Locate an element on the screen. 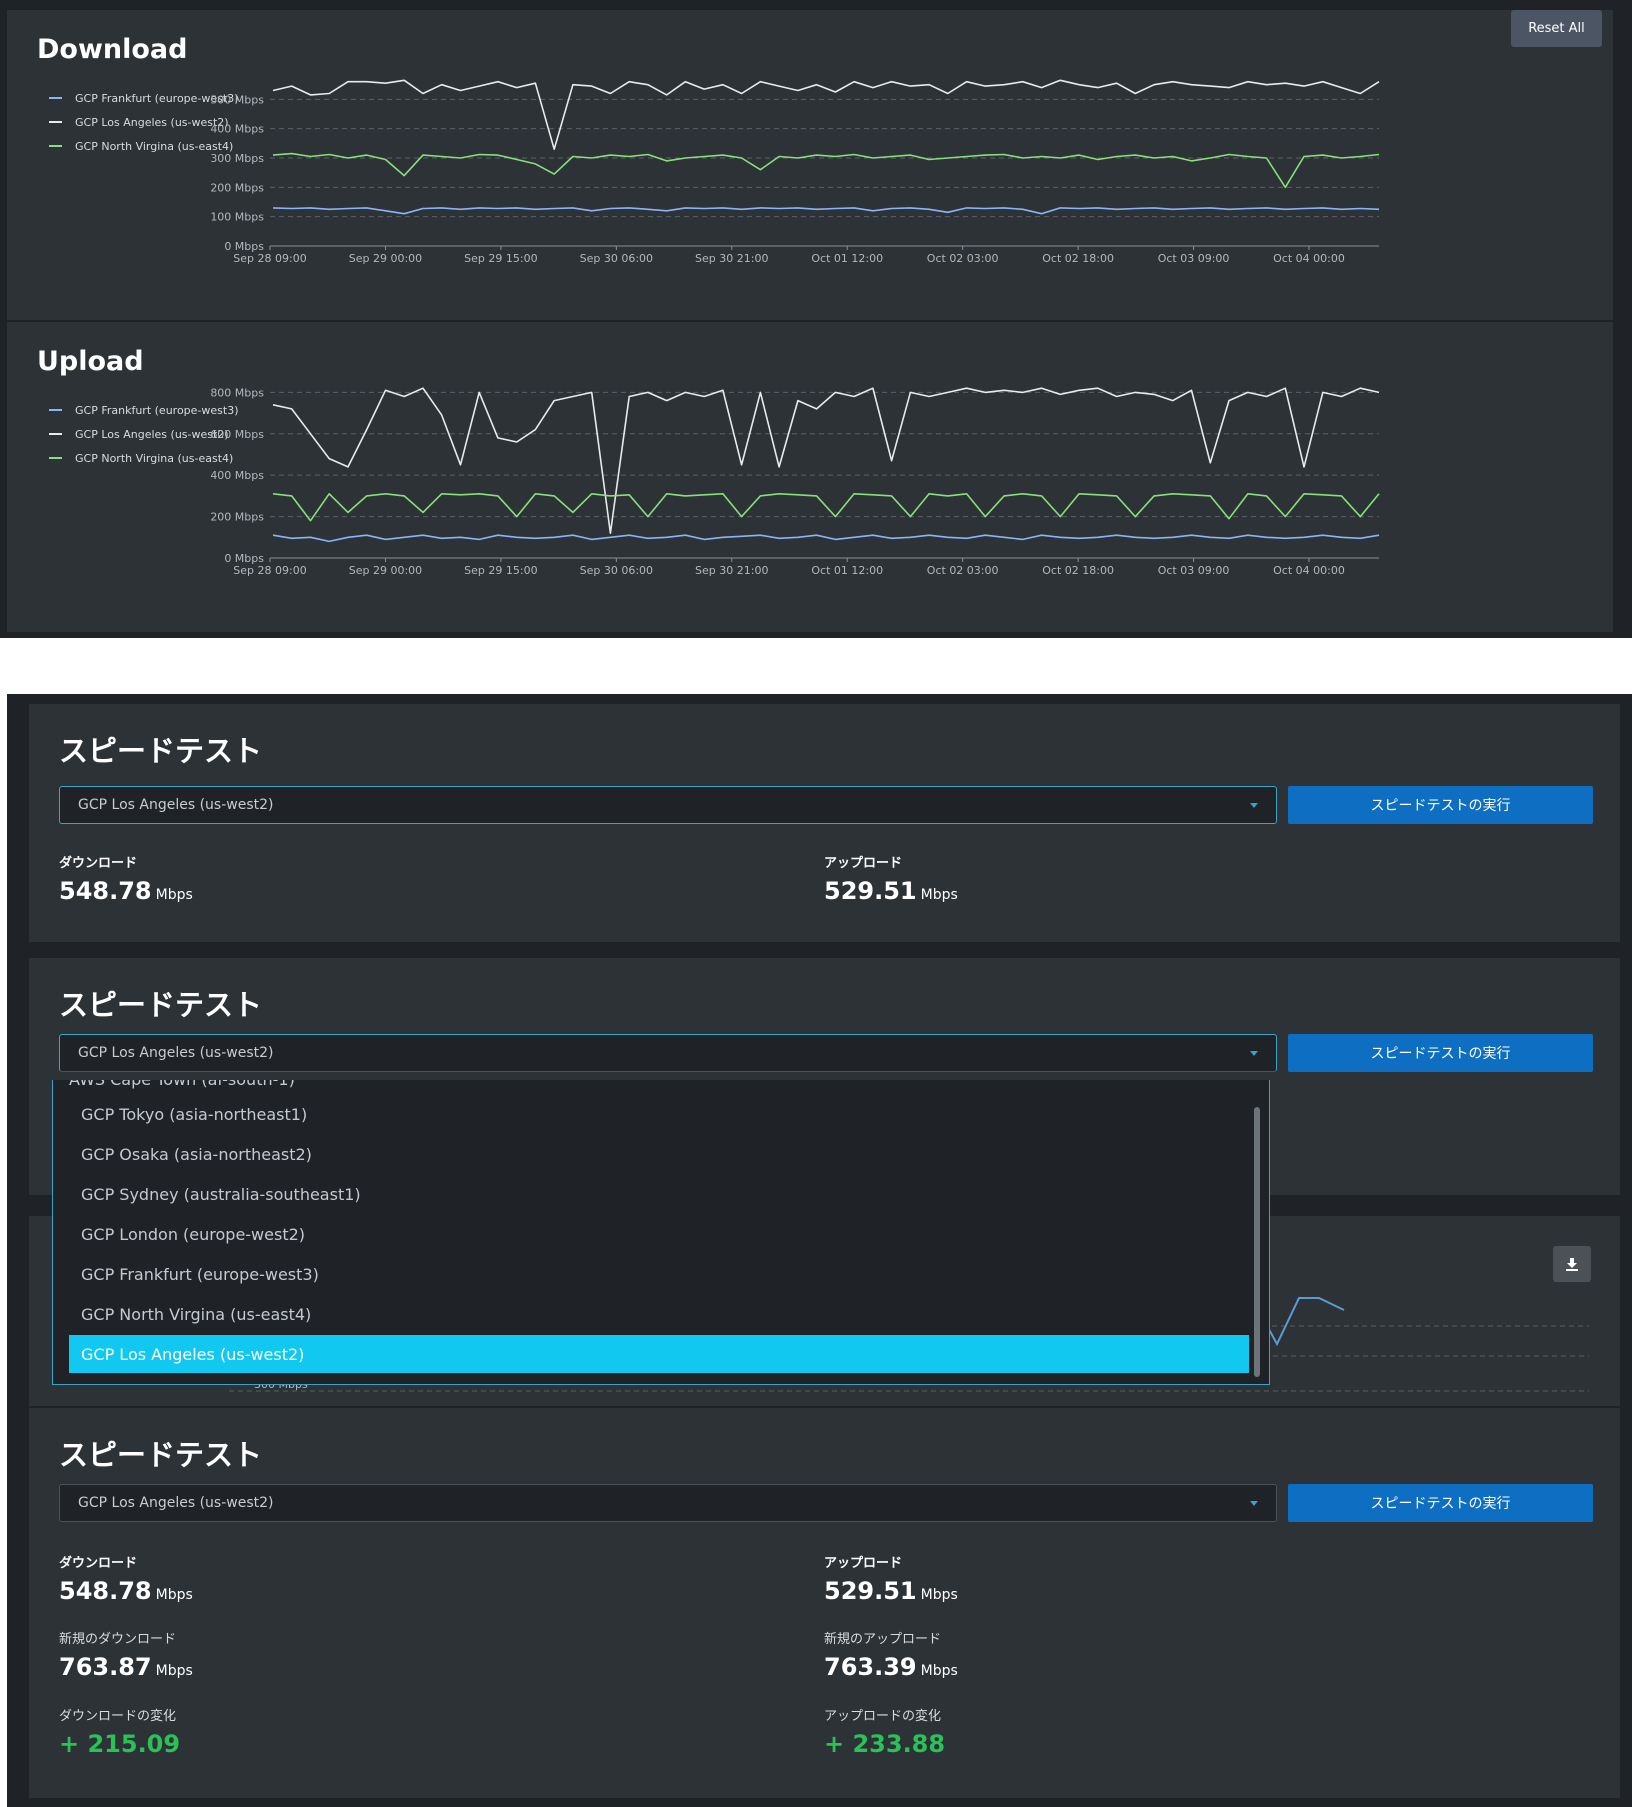 Image resolution: width=1632 pixels, height=1807 pixels. new-upload-number: 763.39 is located at coordinates (870, 1667).